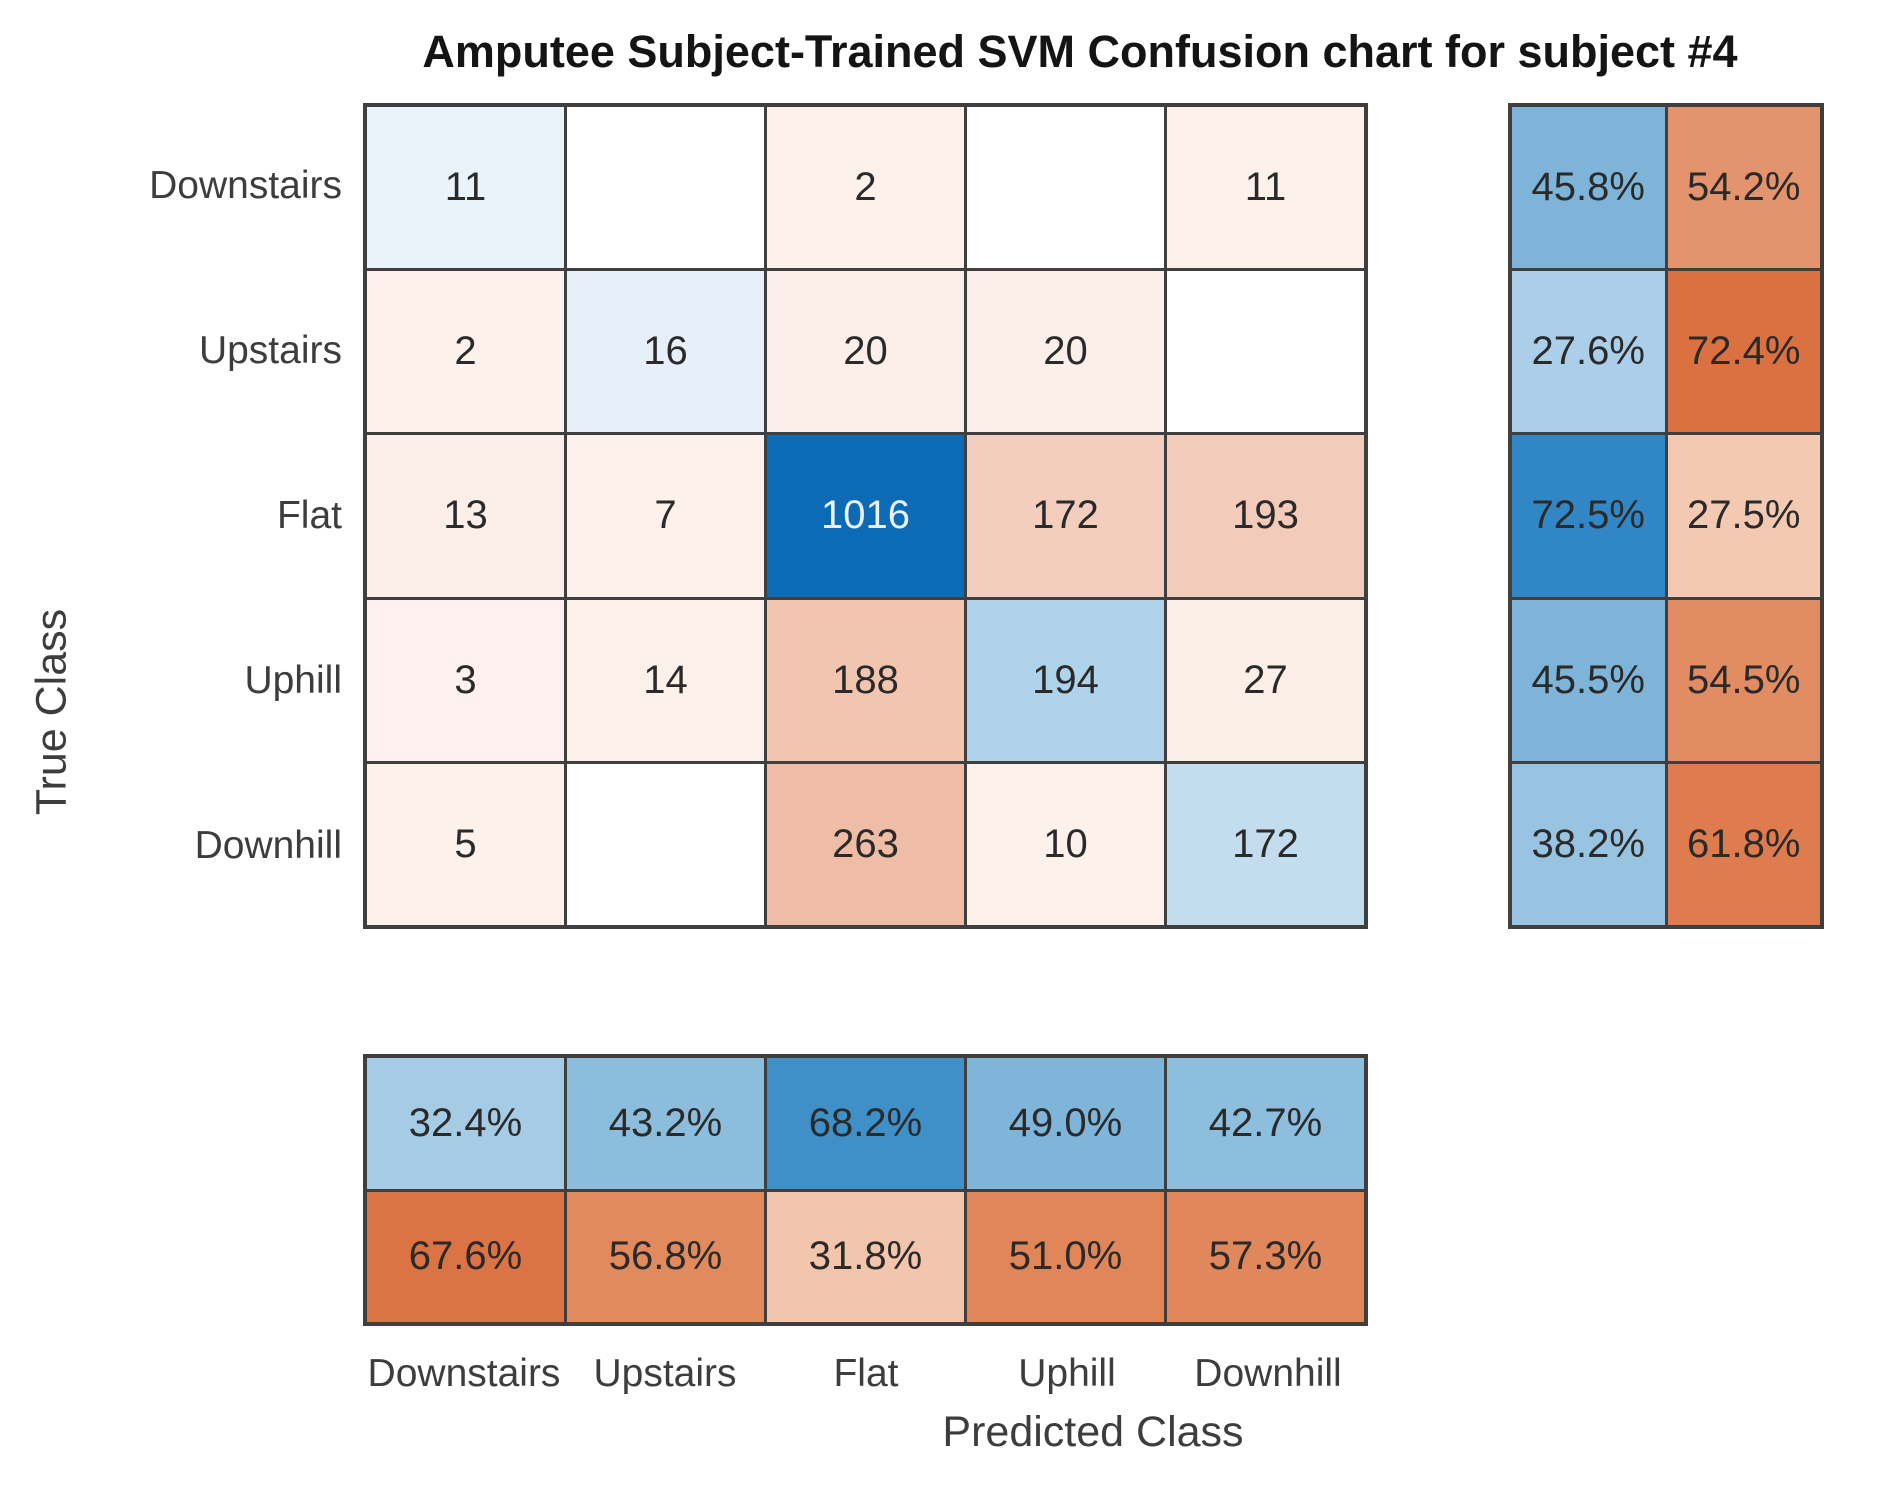 Image resolution: width=1886 pixels, height=1488 pixels. What do you see at coordinates (465, 844) in the screenshot?
I see `matrix-cell: 5` at bounding box center [465, 844].